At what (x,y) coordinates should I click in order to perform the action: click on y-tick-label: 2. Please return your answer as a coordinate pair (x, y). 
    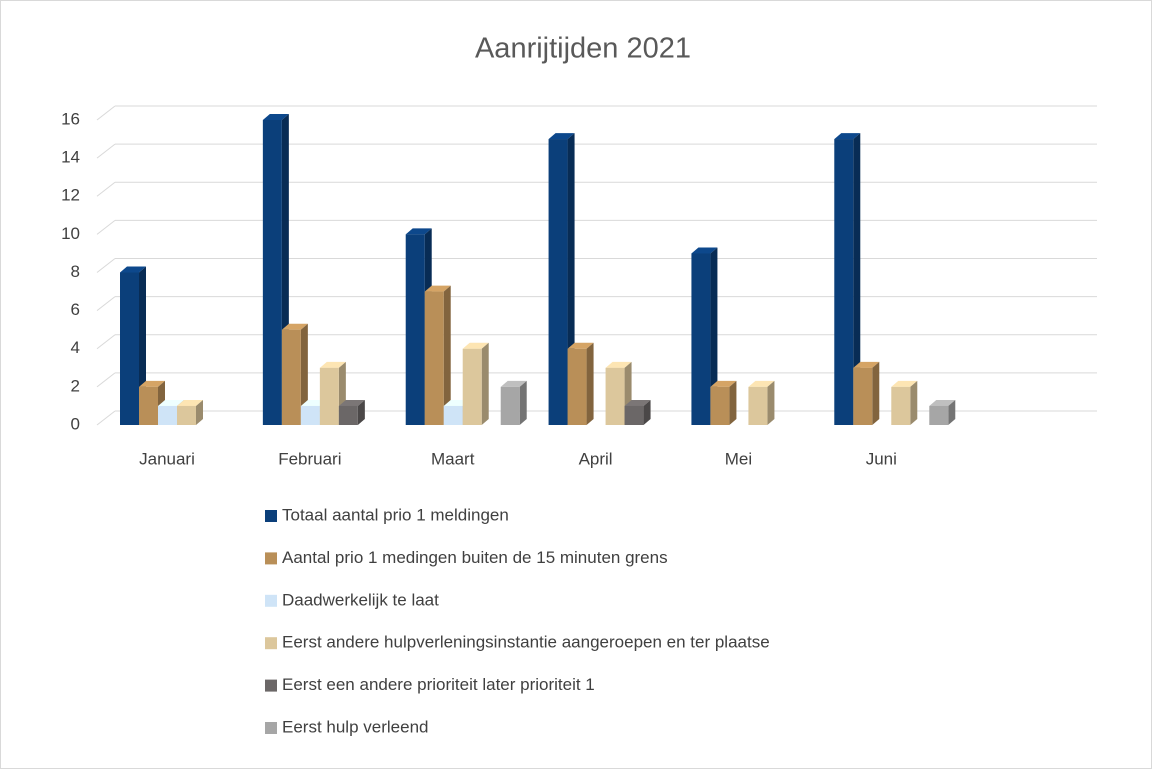
    Looking at the image, I should click on (75, 385).